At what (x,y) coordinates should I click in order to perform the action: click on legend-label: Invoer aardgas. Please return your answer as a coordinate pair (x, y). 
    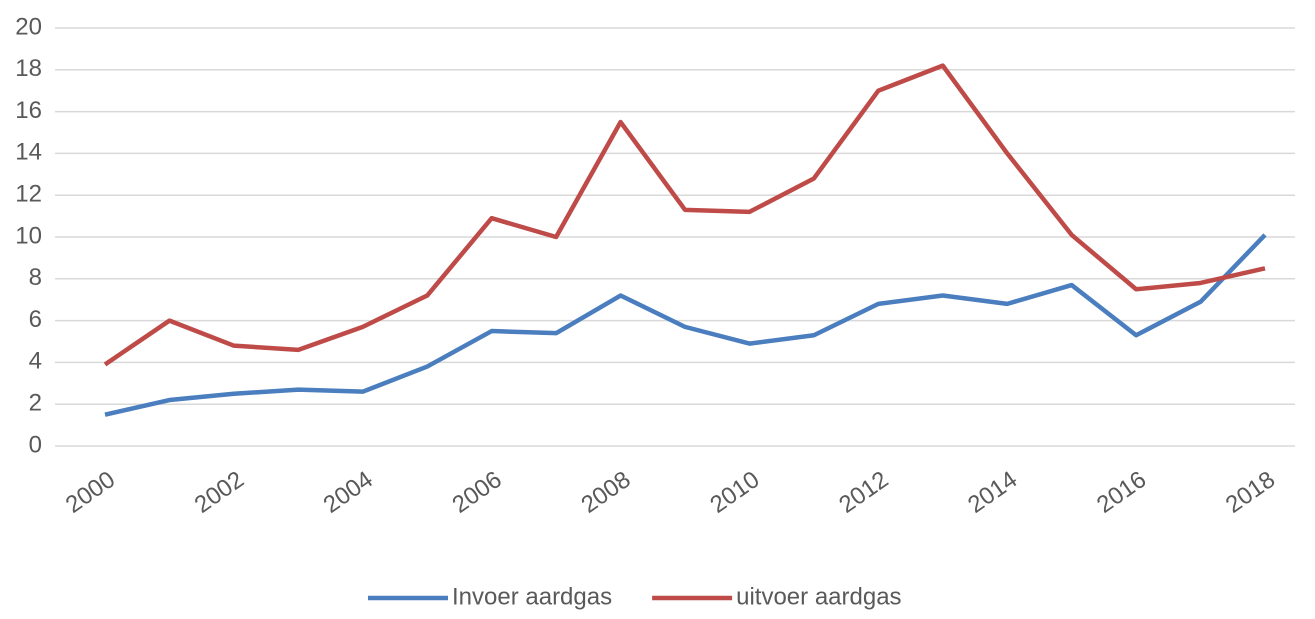
    Looking at the image, I should click on (532, 596).